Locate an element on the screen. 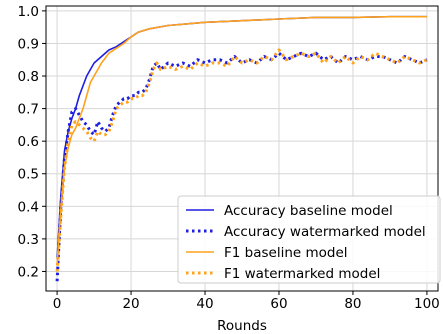 This screenshot has width=443, height=334. y-axis: 0.2 0.3 0.4 0.5 0.6 0.7 0.8 0.9 1.0 is located at coordinates (32, 142).